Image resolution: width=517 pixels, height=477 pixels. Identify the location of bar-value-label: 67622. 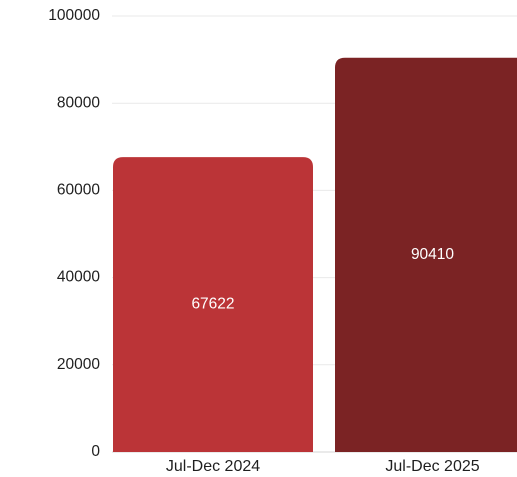
(212, 304).